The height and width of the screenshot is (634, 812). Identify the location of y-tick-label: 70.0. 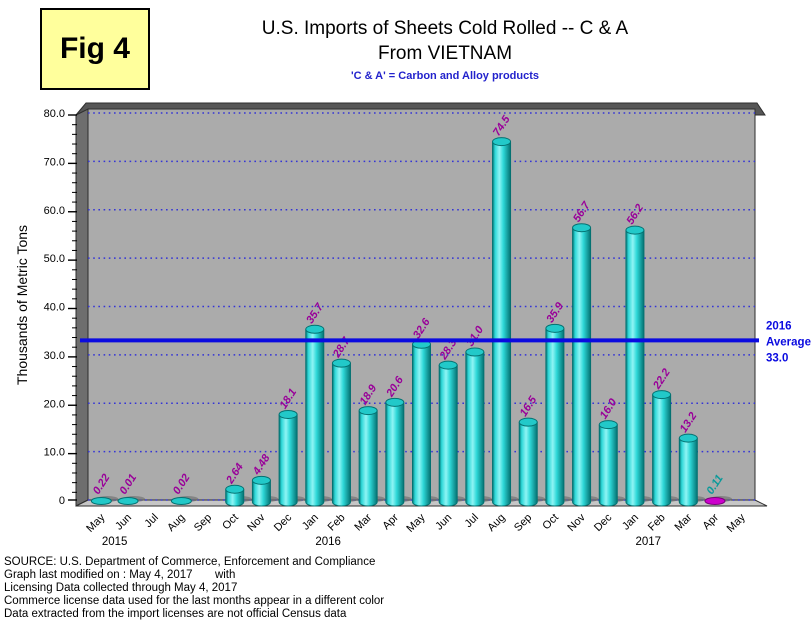
(54, 162).